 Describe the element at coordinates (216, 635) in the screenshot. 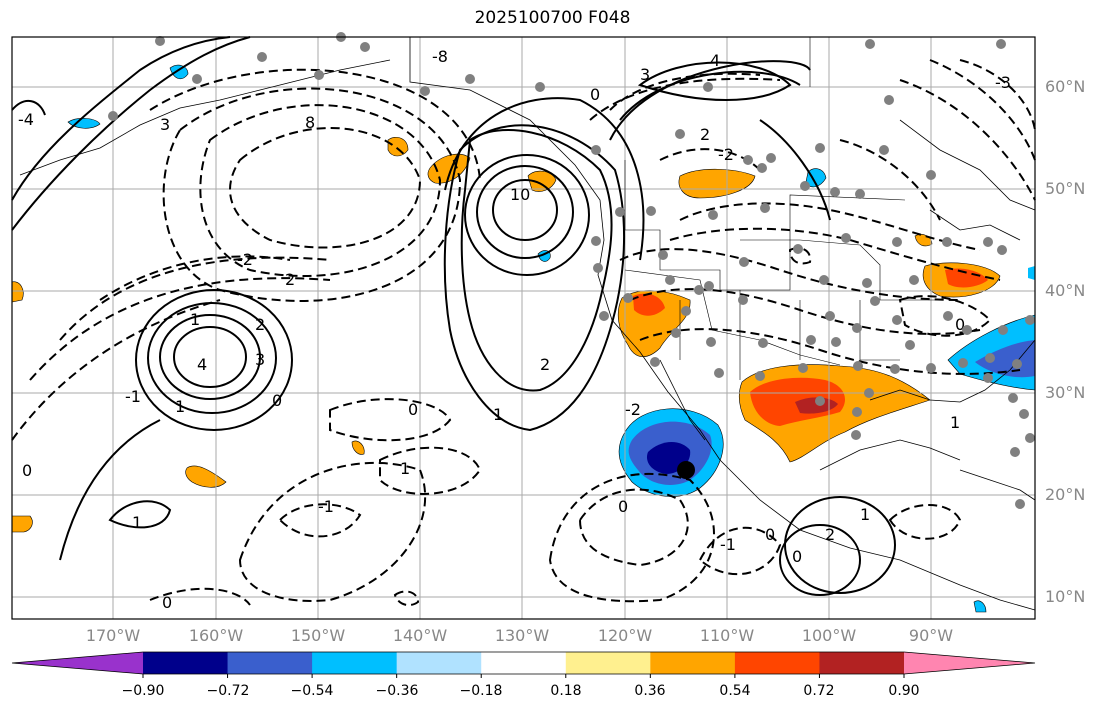

I see `lon-label: 160°W` at that location.